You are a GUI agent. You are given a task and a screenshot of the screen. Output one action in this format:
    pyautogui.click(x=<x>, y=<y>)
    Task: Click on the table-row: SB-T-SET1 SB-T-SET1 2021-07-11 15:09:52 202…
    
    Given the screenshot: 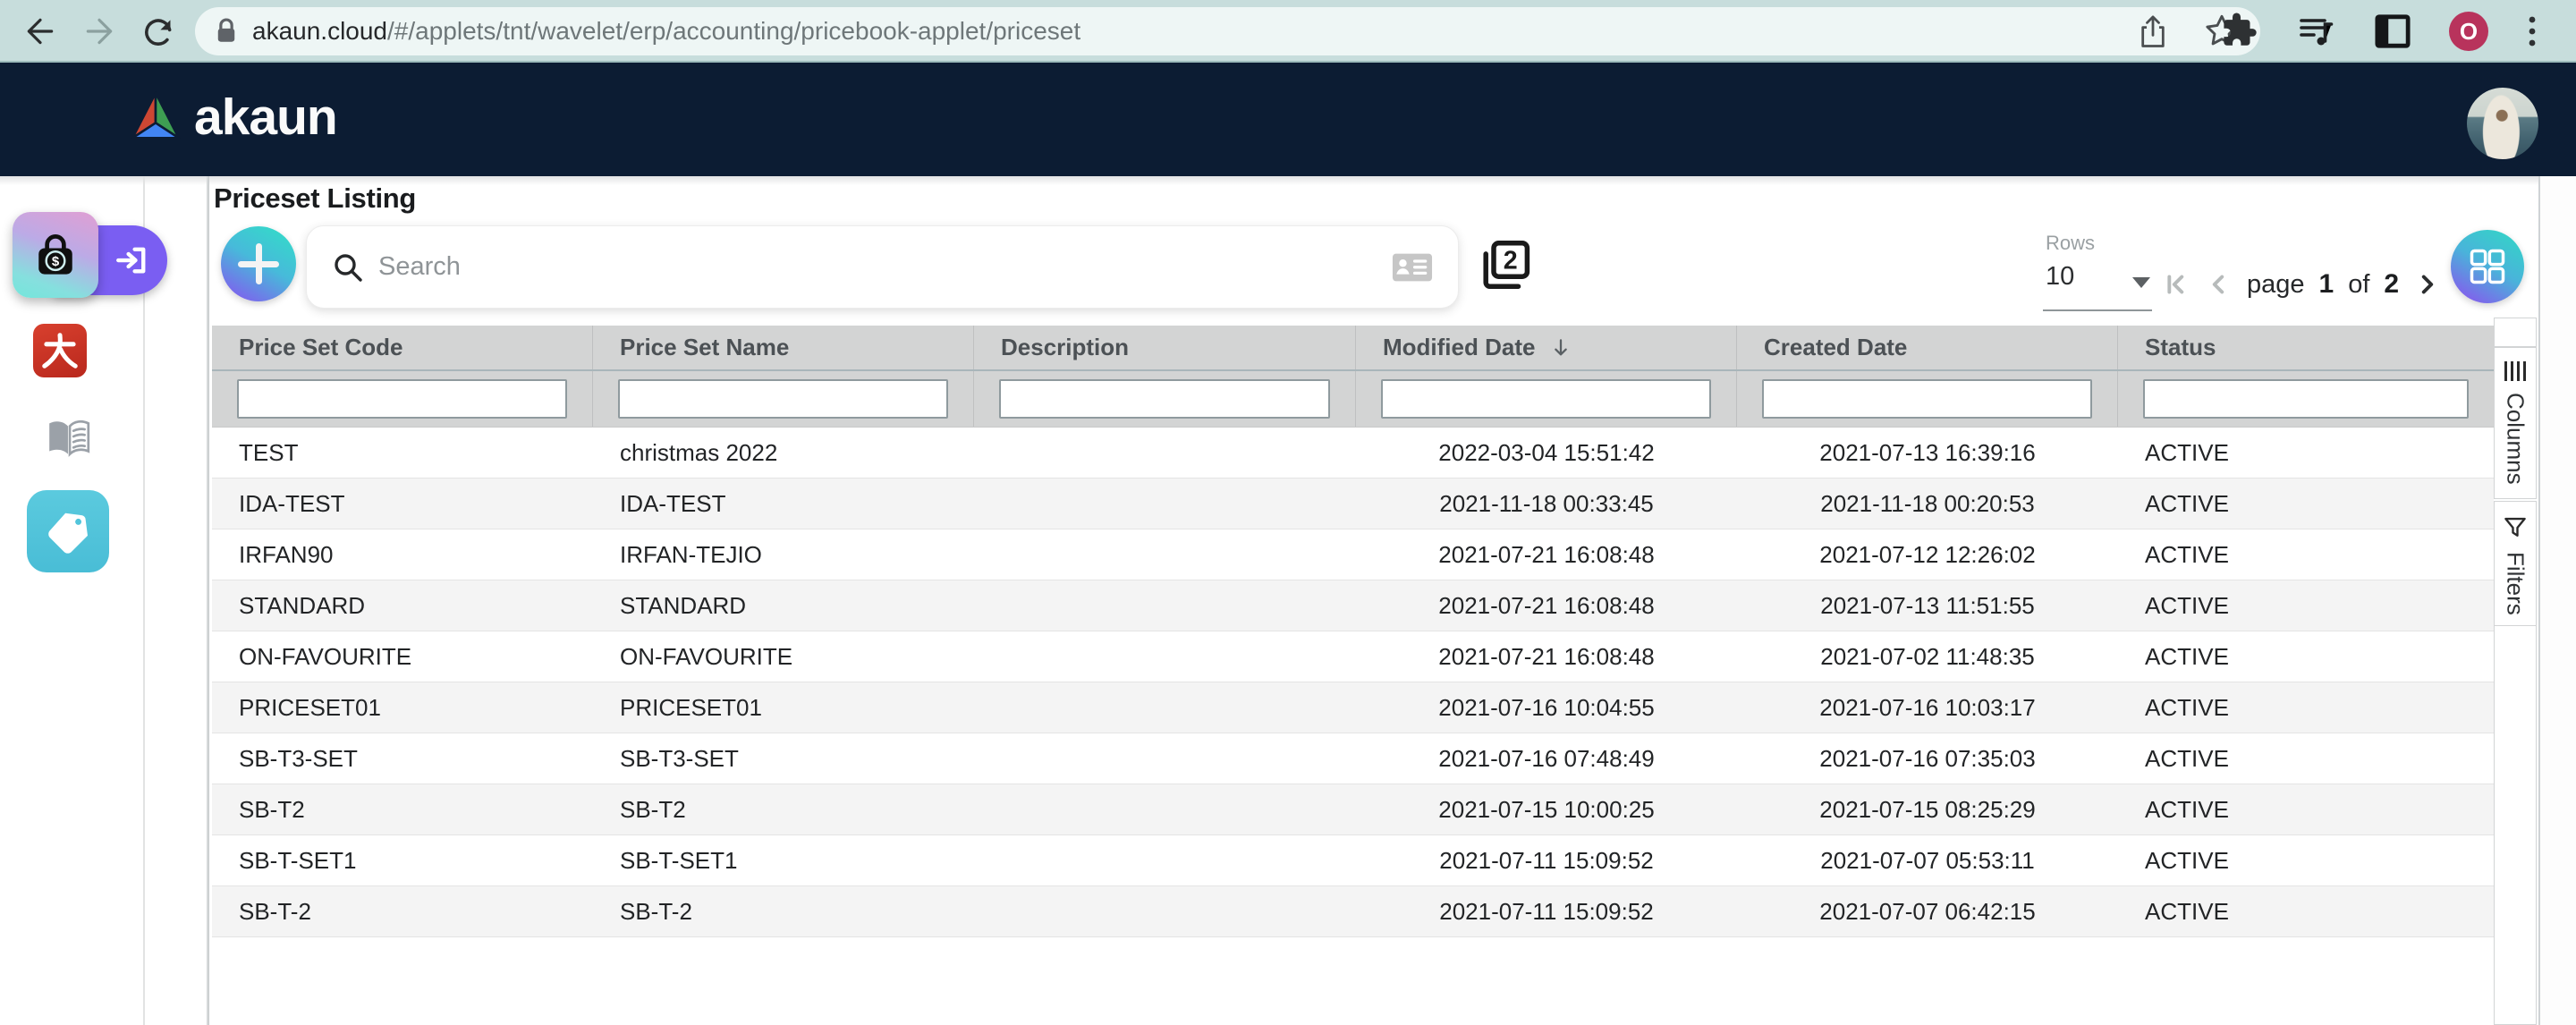 What is the action you would take?
    pyautogui.click(x=1353, y=860)
    